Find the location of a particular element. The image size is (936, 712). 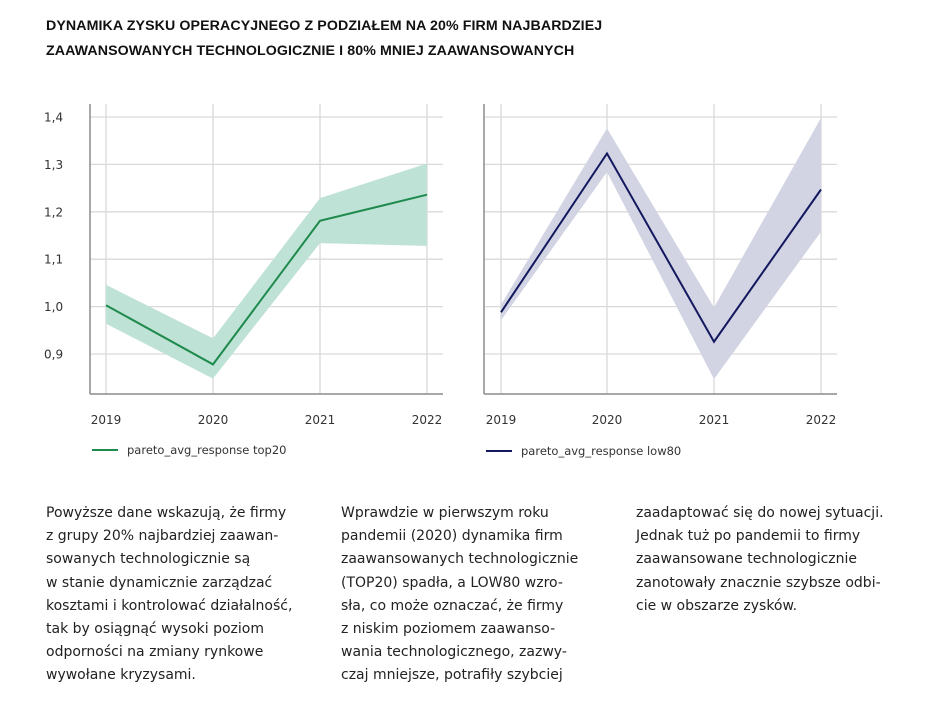

legend-label: pareto_avg_response top20 is located at coordinates (206, 450).